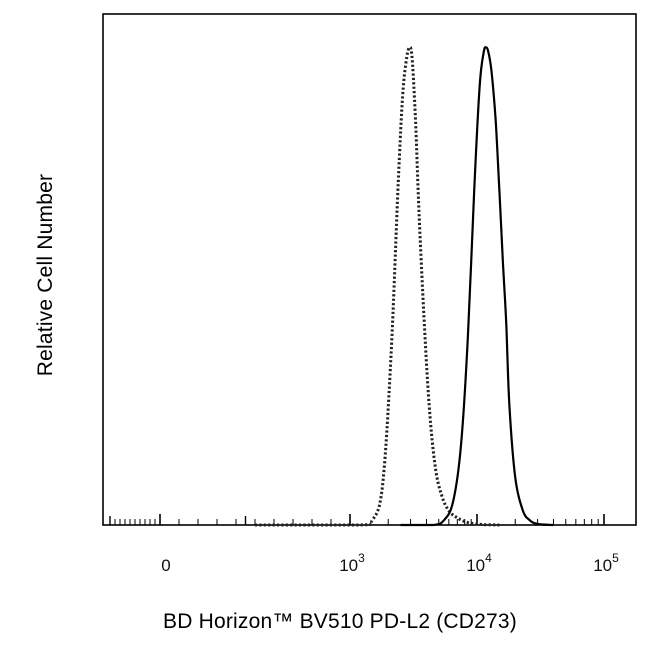 The width and height of the screenshot is (650, 650). Describe the element at coordinates (352, 563) in the screenshot. I see `tick-label: 10³` at that location.